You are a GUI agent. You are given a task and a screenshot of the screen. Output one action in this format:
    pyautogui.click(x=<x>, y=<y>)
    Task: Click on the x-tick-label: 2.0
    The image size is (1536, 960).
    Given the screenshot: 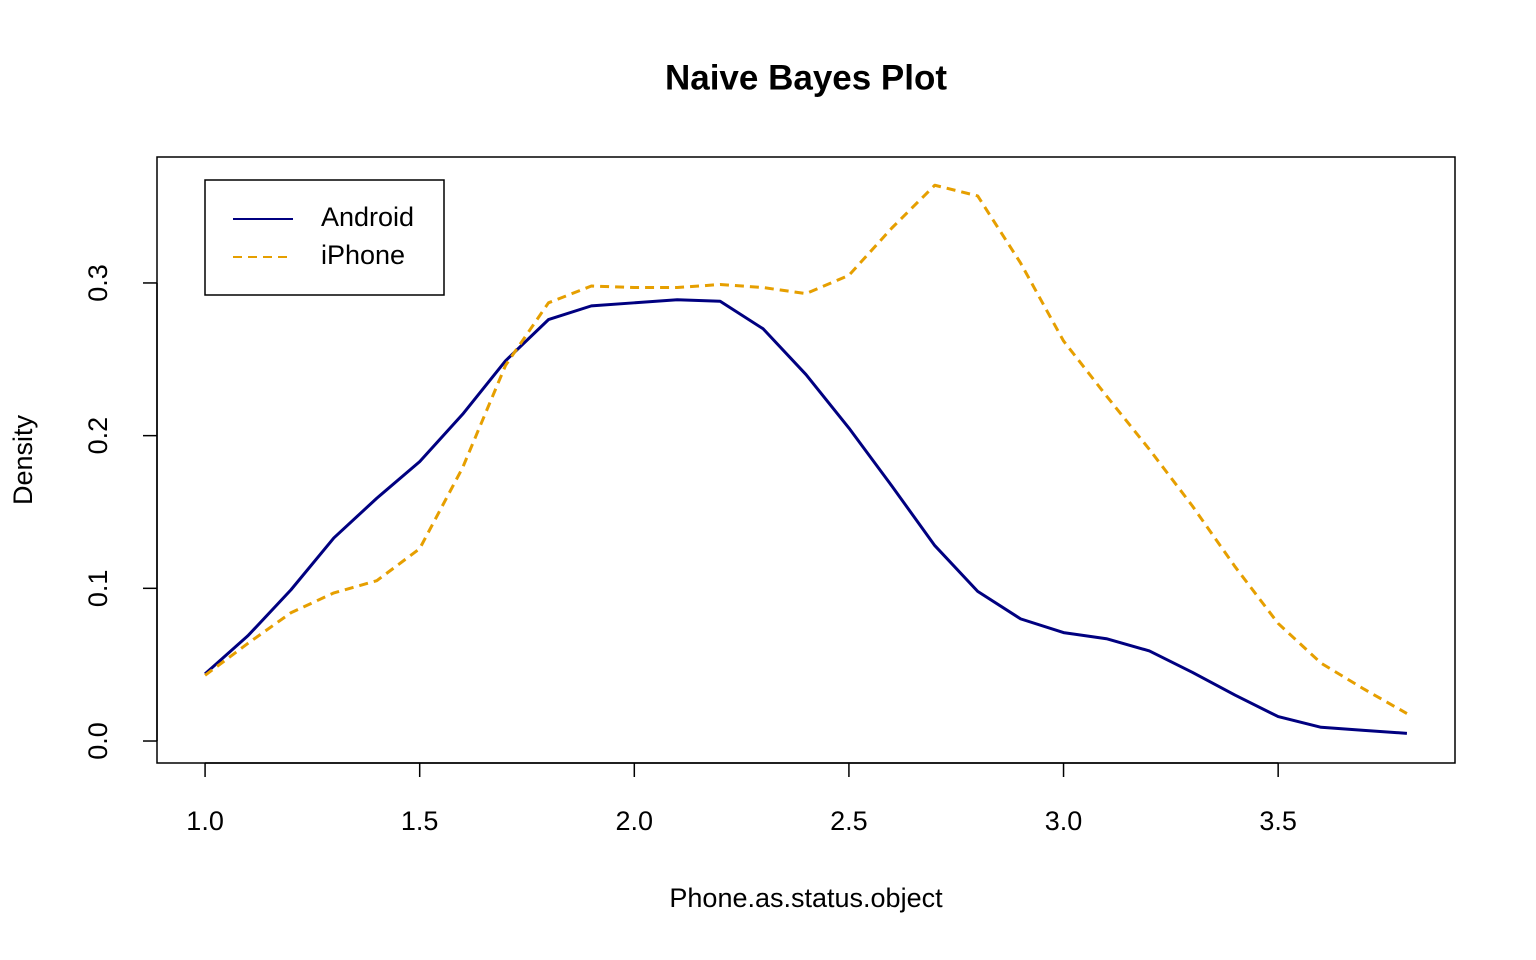 What is the action you would take?
    pyautogui.click(x=635, y=821)
    